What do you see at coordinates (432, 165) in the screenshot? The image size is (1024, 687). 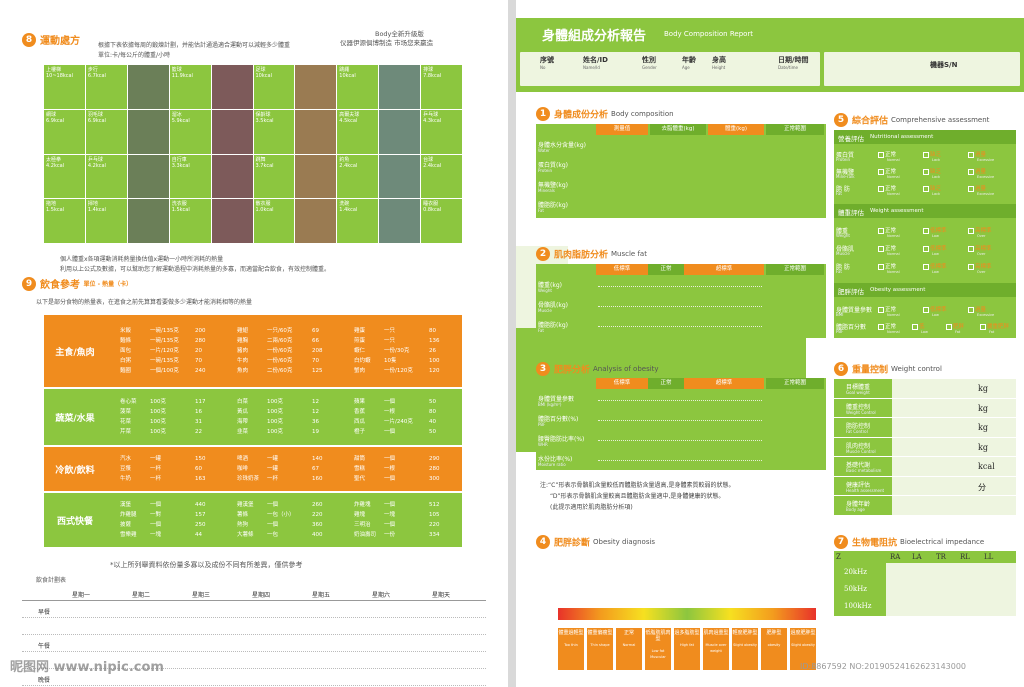 I see `exercise-kcal: 2.4kcal` at bounding box center [432, 165].